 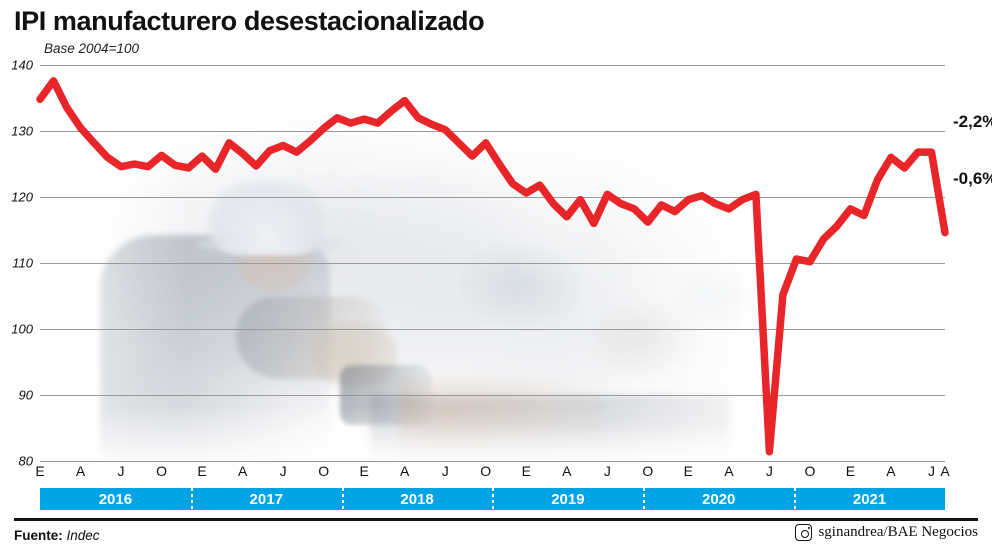 What do you see at coordinates (25, 461) in the screenshot?
I see `y-axis-label: 80` at bounding box center [25, 461].